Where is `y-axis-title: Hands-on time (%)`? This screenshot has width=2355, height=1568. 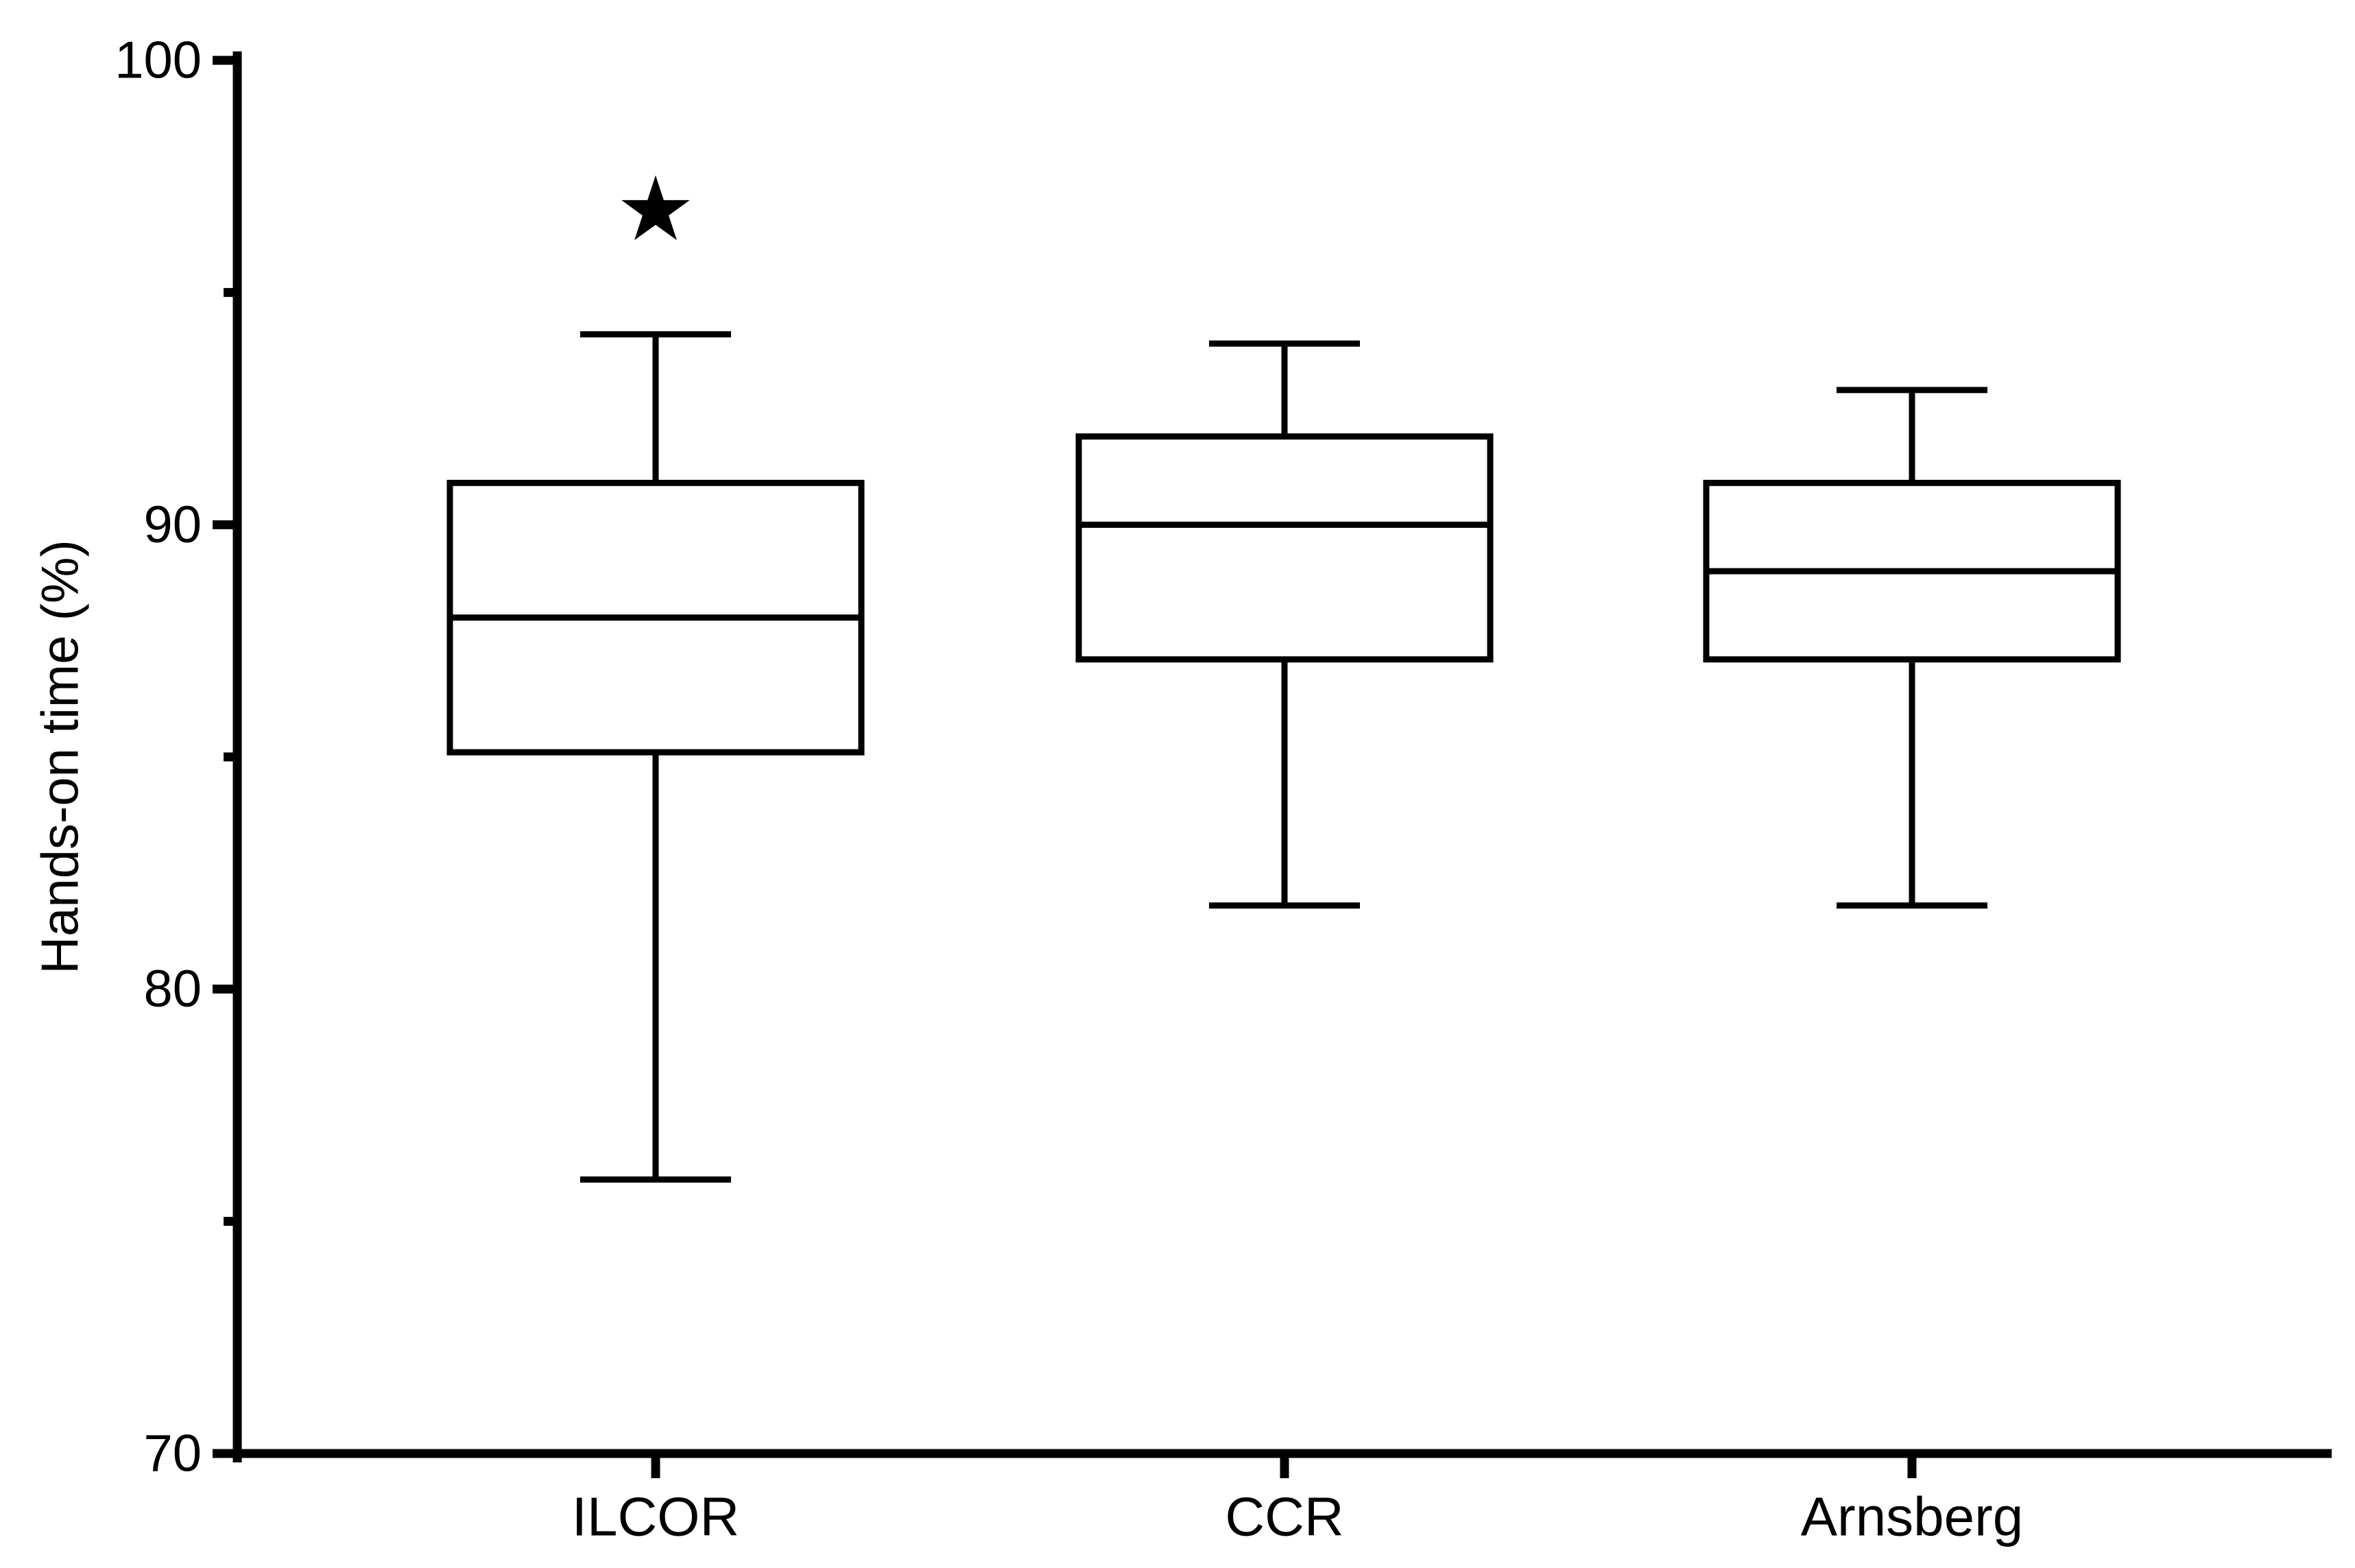
y-axis-title: Hands-on time (%) is located at coordinates (61, 757).